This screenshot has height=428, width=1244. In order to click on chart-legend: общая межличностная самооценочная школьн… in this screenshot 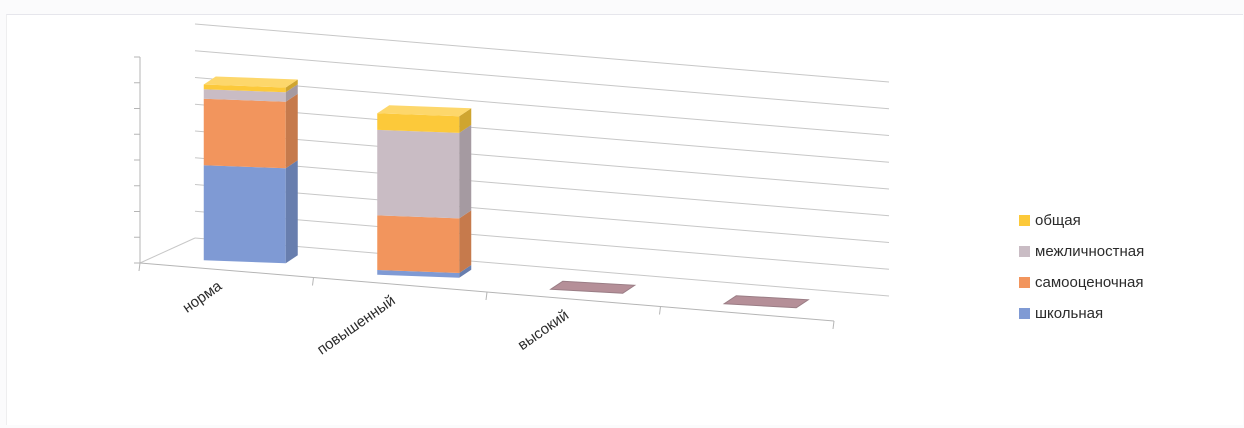, I will do `click(1081, 267)`.